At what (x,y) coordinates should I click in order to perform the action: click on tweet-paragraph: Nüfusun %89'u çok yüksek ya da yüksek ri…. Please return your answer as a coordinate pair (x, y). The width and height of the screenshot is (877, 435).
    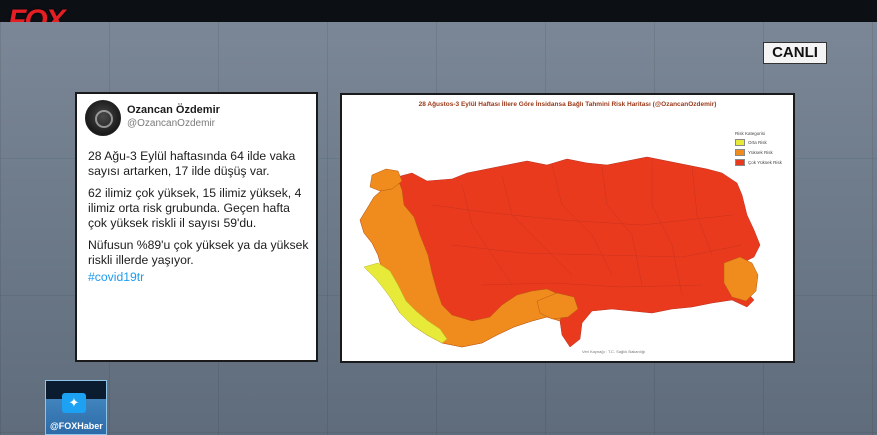
    Looking at the image, I should click on (198, 252).